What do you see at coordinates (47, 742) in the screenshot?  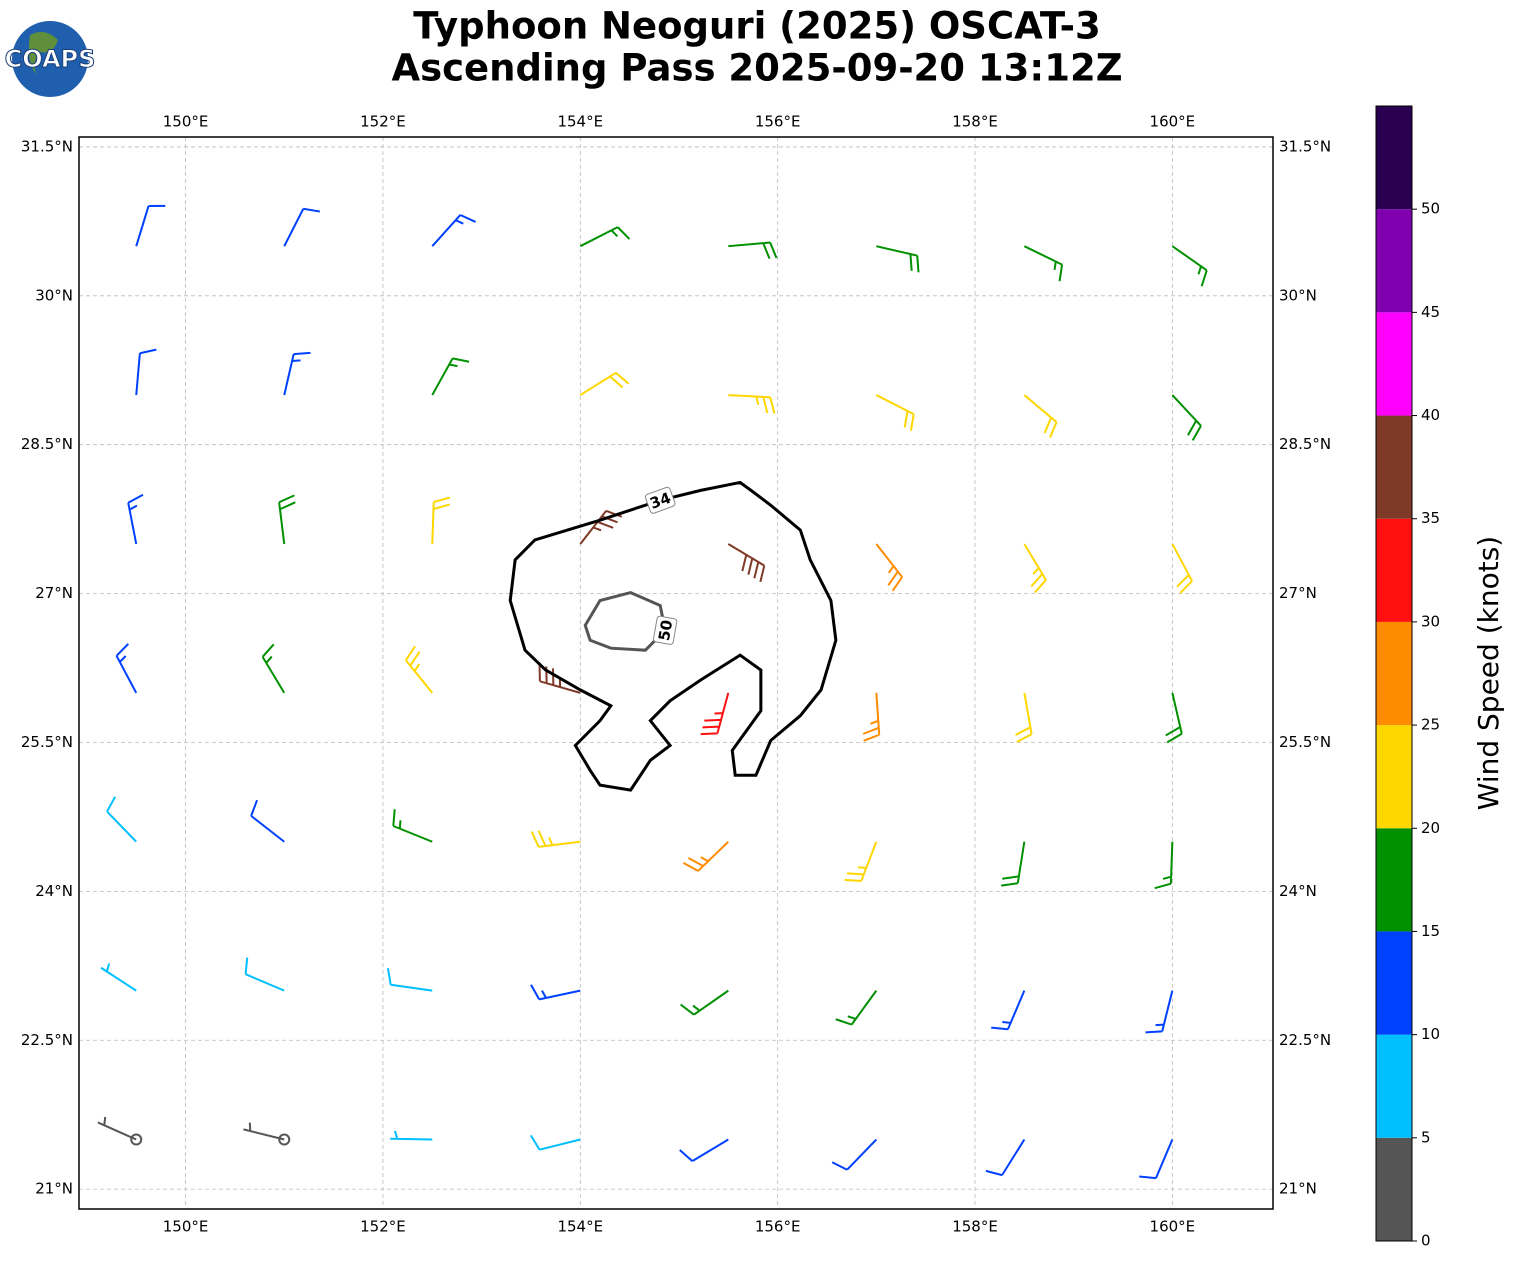 I see `y-tick-label: 25.5°N` at bounding box center [47, 742].